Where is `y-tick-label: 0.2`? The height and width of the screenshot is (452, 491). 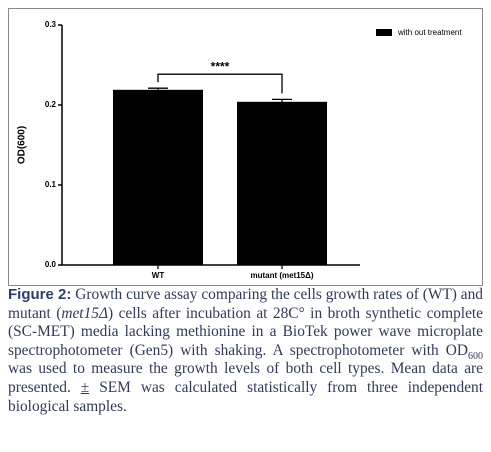 y-tick-label: 0.2 is located at coordinates (51, 104).